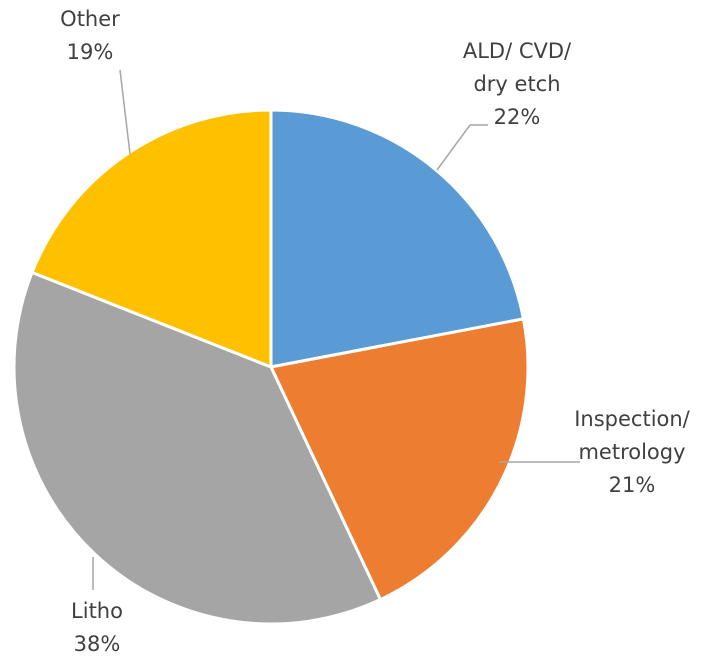 Image resolution: width=717 pixels, height=657 pixels. I want to click on data-label: ALD/ CVD/ dry etch 22%, so click(517, 84).